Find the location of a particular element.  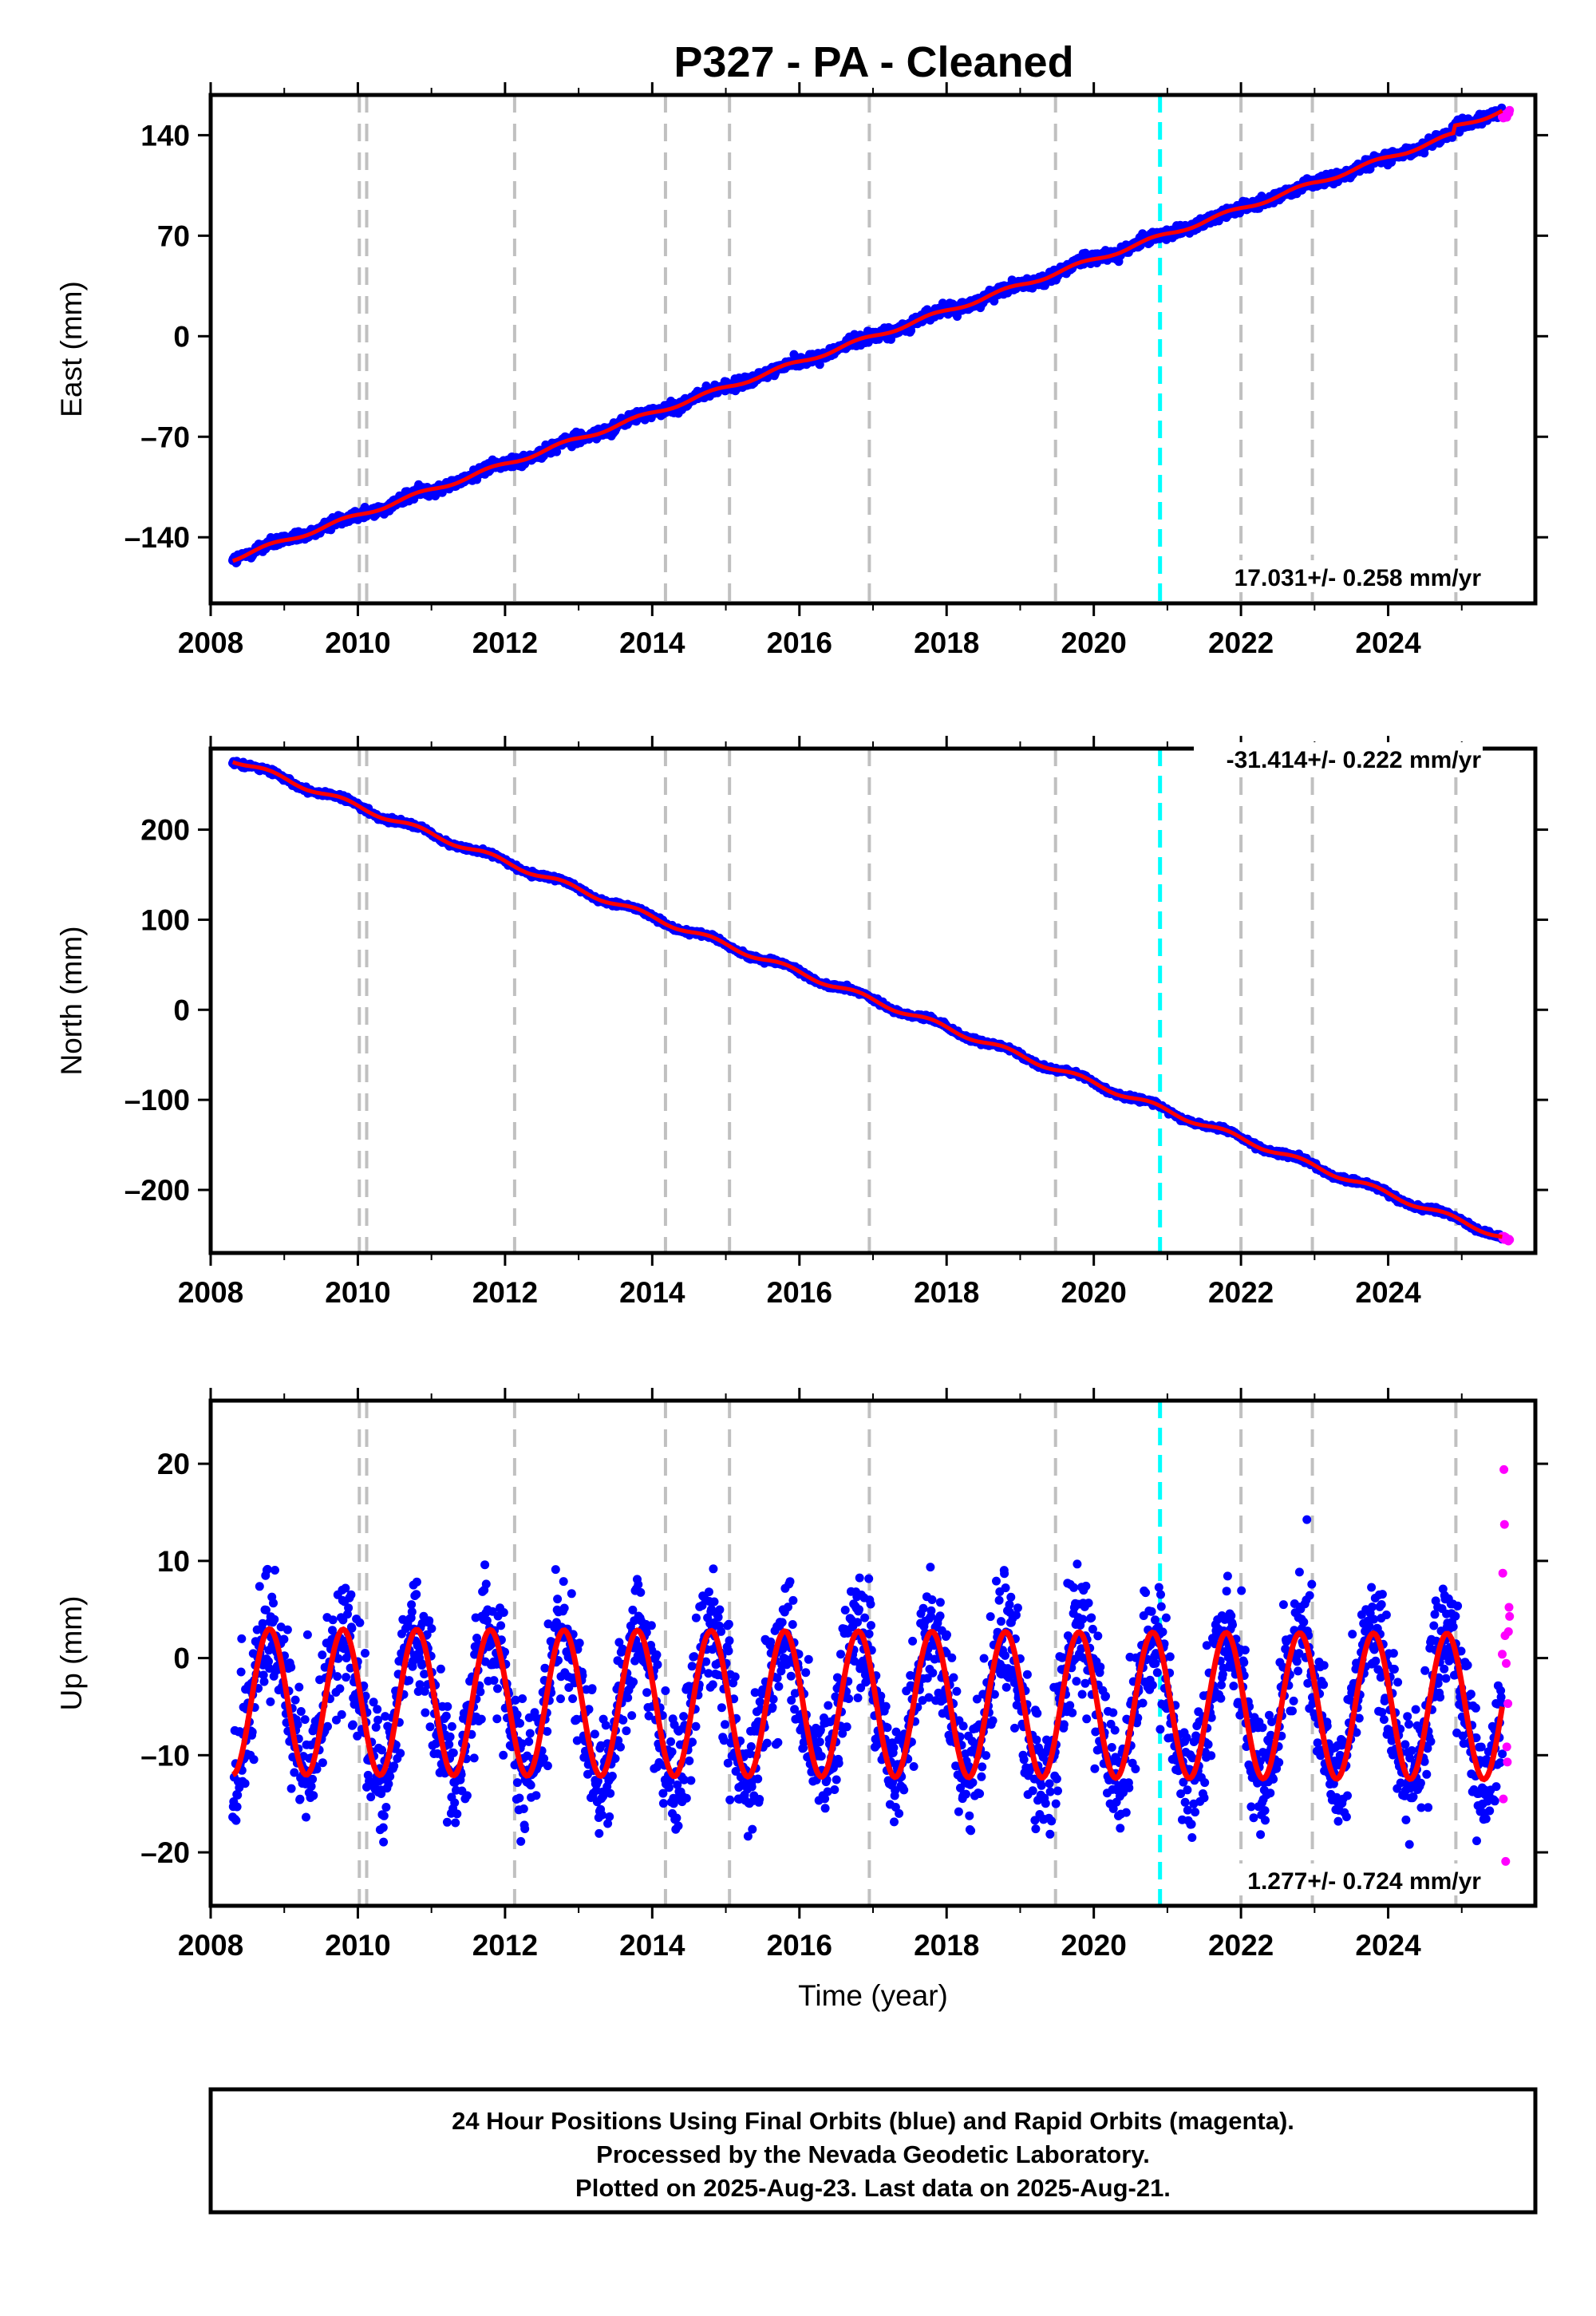

chart-title: P327 - PA - Cleaned is located at coordinates (873, 62).